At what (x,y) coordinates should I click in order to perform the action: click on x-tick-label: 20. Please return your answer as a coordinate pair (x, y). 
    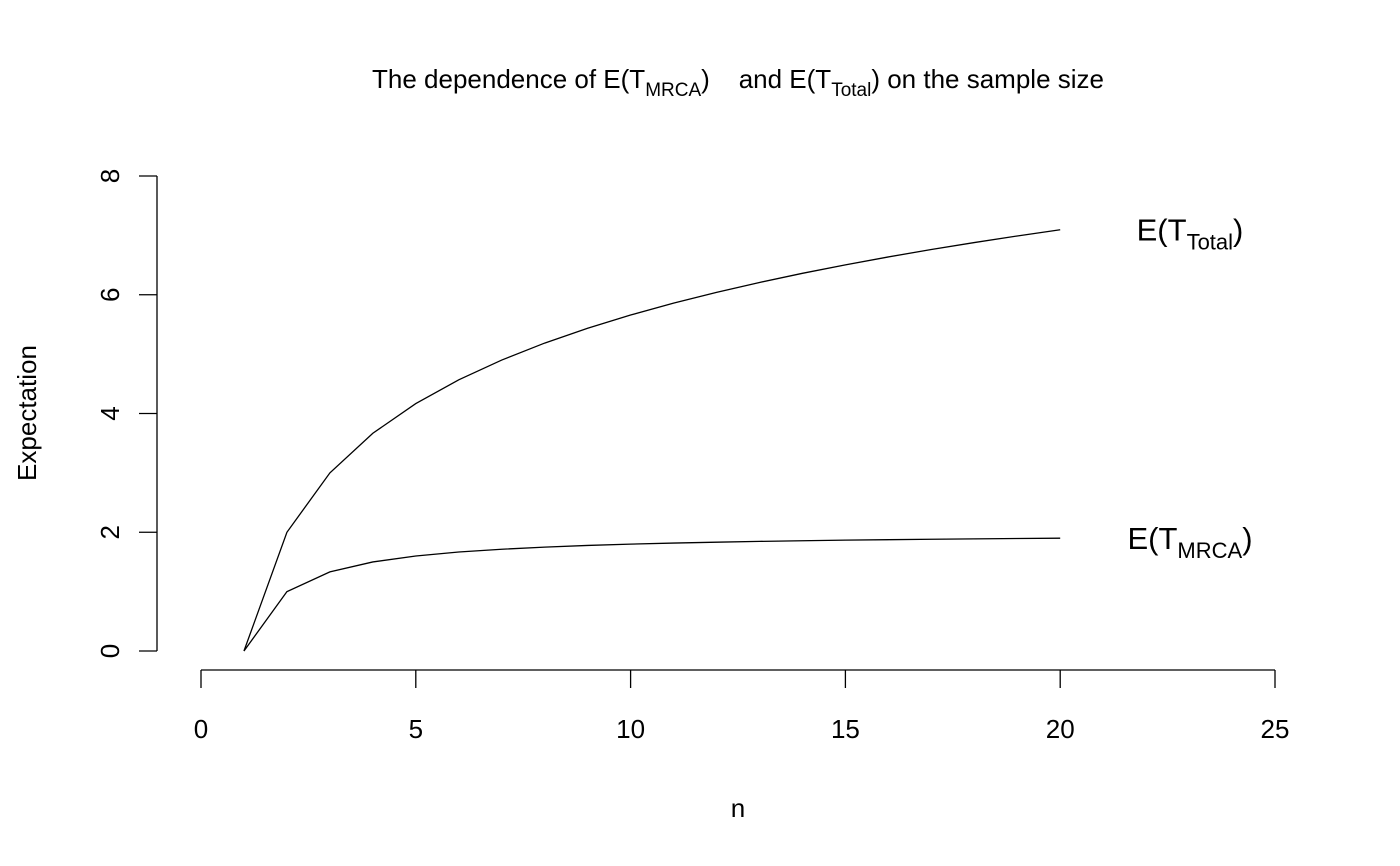
    Looking at the image, I should click on (1060, 729).